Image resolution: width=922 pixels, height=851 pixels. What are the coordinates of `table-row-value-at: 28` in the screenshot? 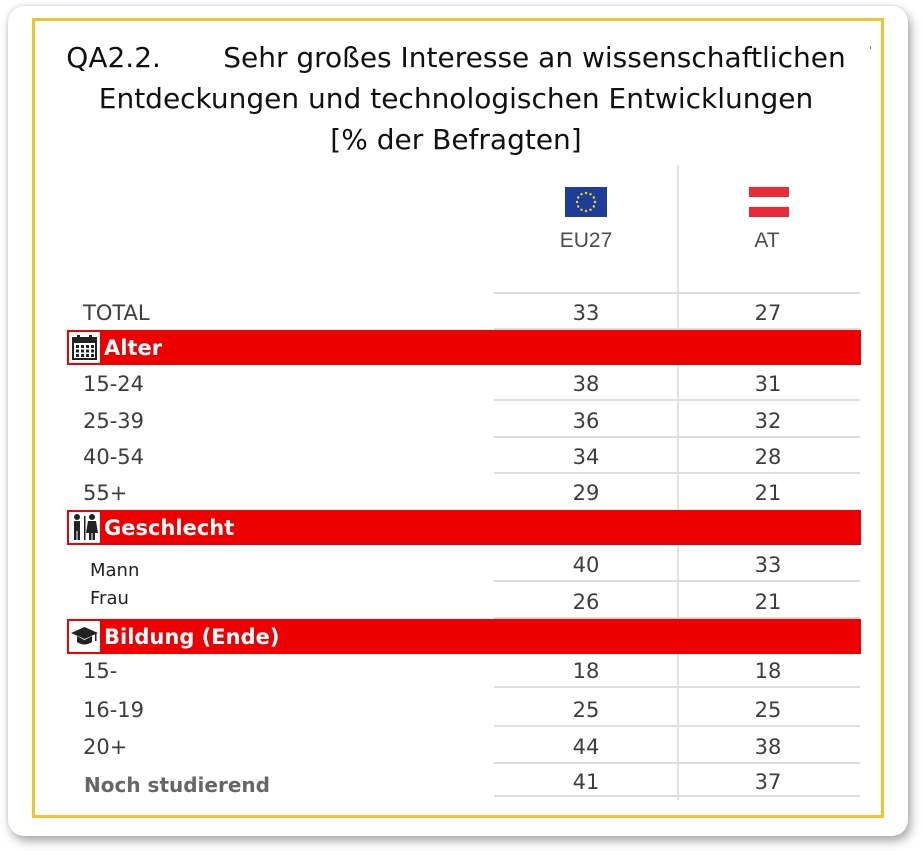 It's located at (768, 457).